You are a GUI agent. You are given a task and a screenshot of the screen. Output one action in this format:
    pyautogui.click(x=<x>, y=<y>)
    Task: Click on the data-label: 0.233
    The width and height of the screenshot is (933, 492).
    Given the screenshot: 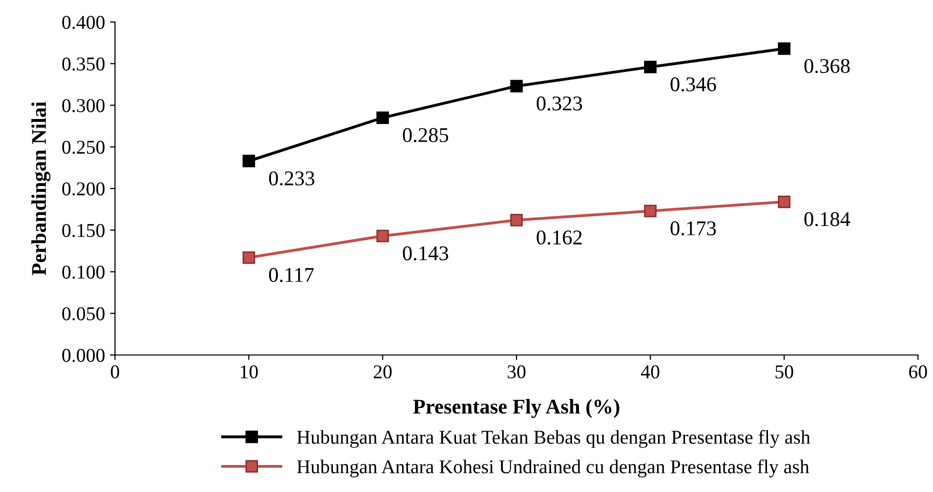 What is the action you would take?
    pyautogui.click(x=291, y=178)
    